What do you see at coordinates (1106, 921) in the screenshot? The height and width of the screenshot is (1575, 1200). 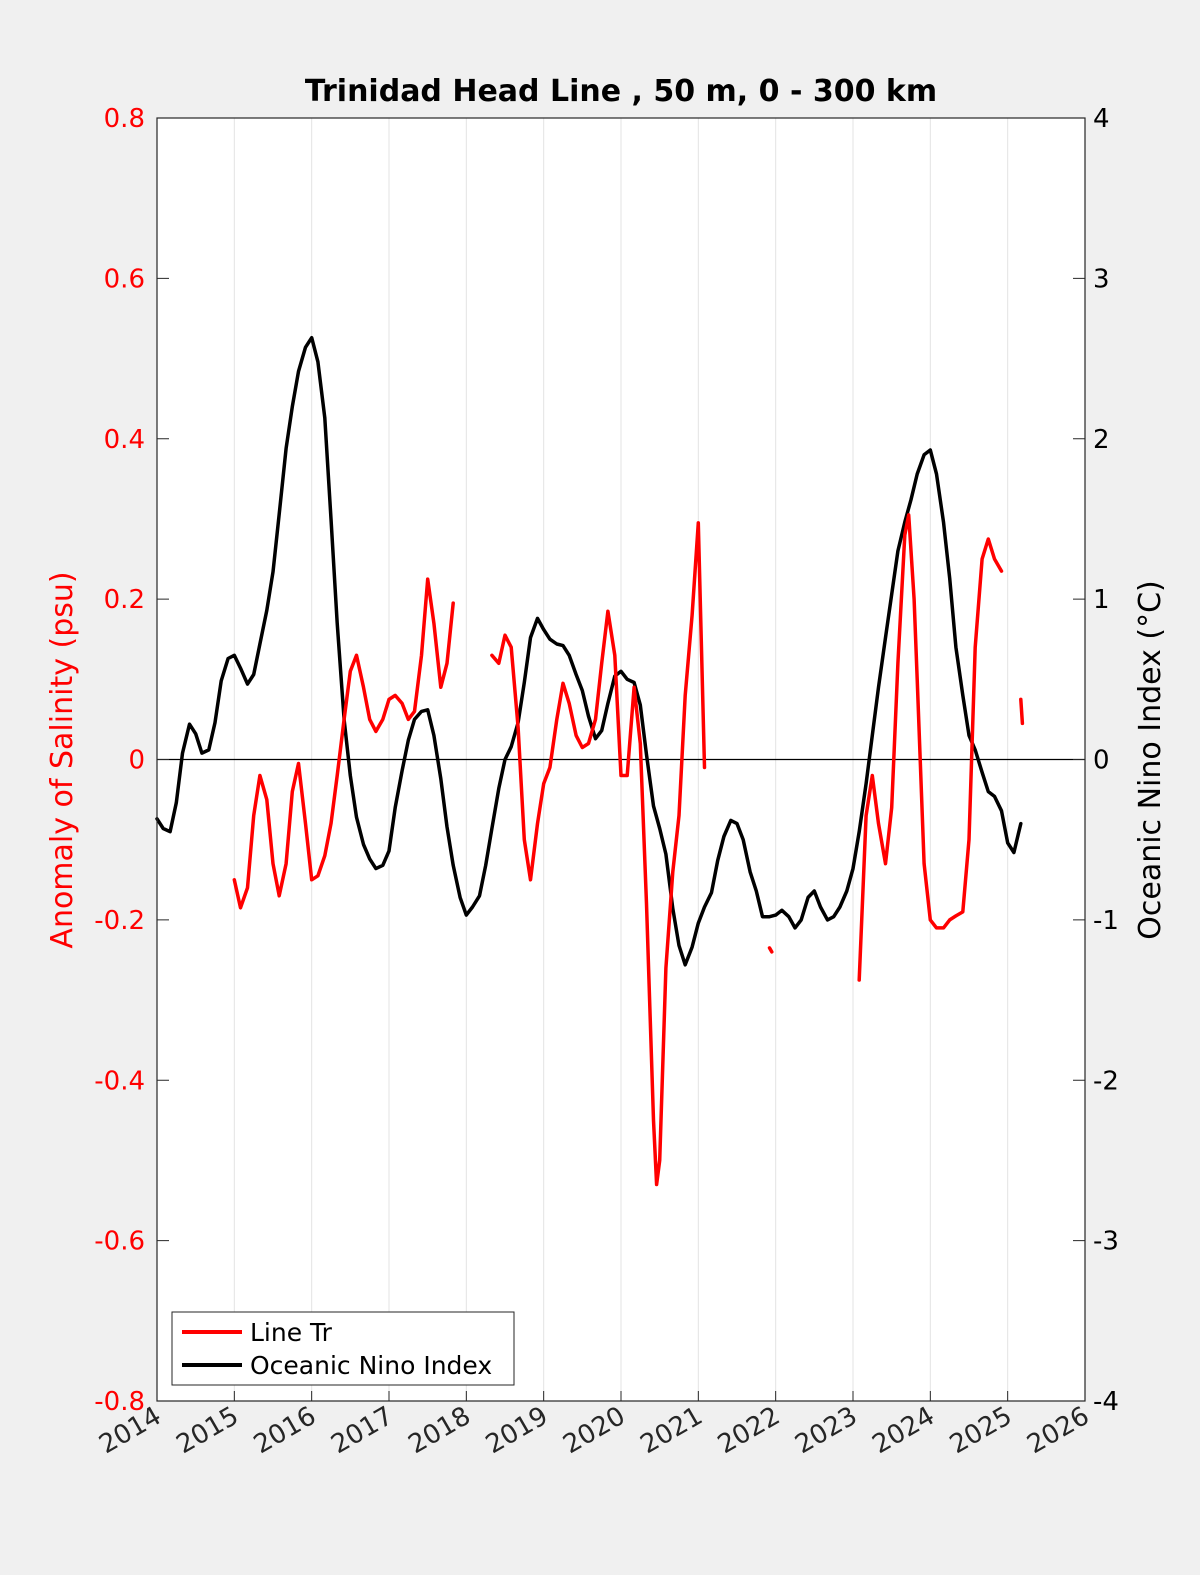 I see `right-y-tick-label: -1` at bounding box center [1106, 921].